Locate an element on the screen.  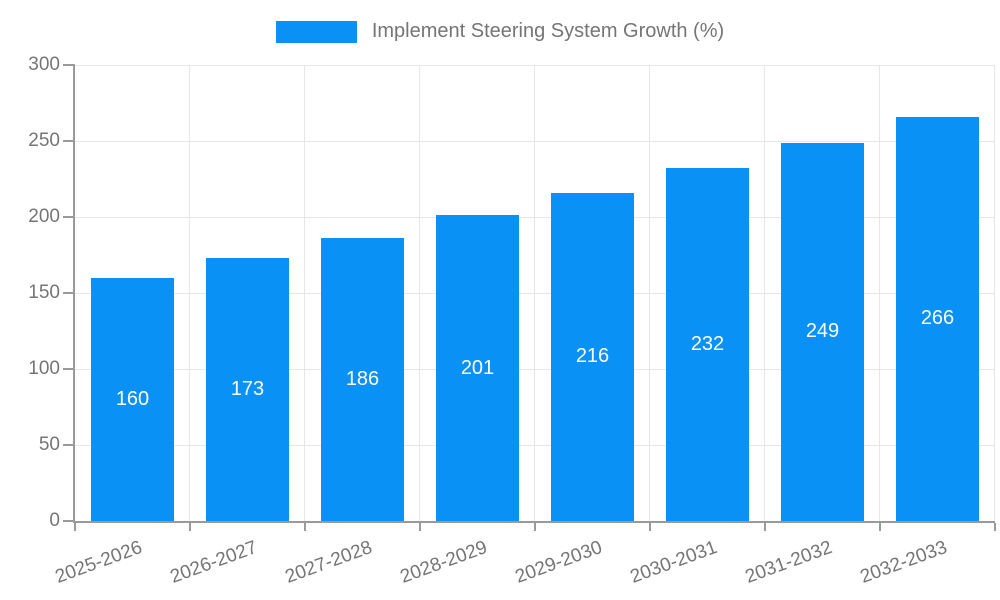
bar: 173 is located at coordinates (247, 389).